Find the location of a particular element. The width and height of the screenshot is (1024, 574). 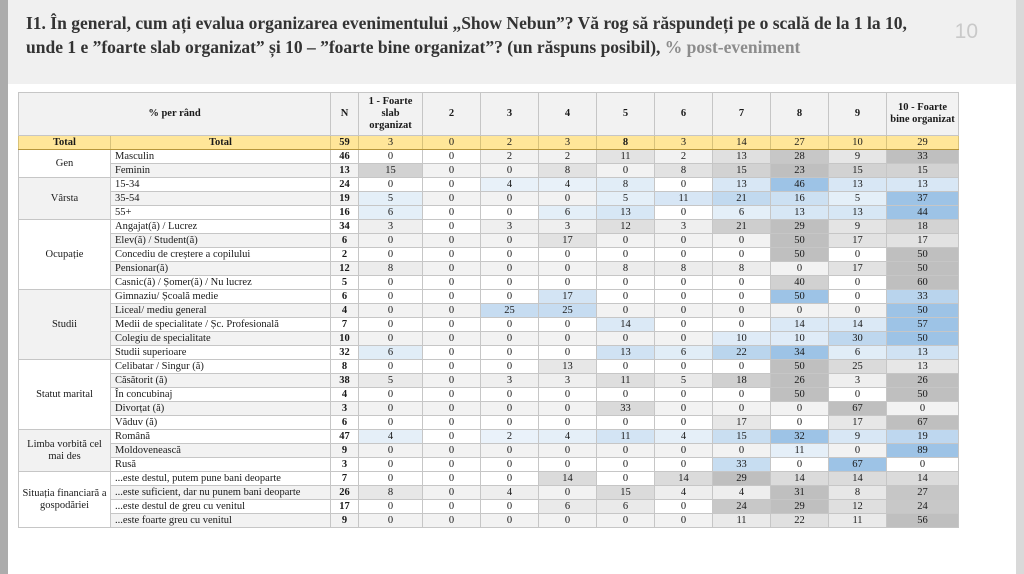

table-row: Căsătorit (ă) 38 5 0 3 3 11 5 18 26 3 26 is located at coordinates (489, 380).